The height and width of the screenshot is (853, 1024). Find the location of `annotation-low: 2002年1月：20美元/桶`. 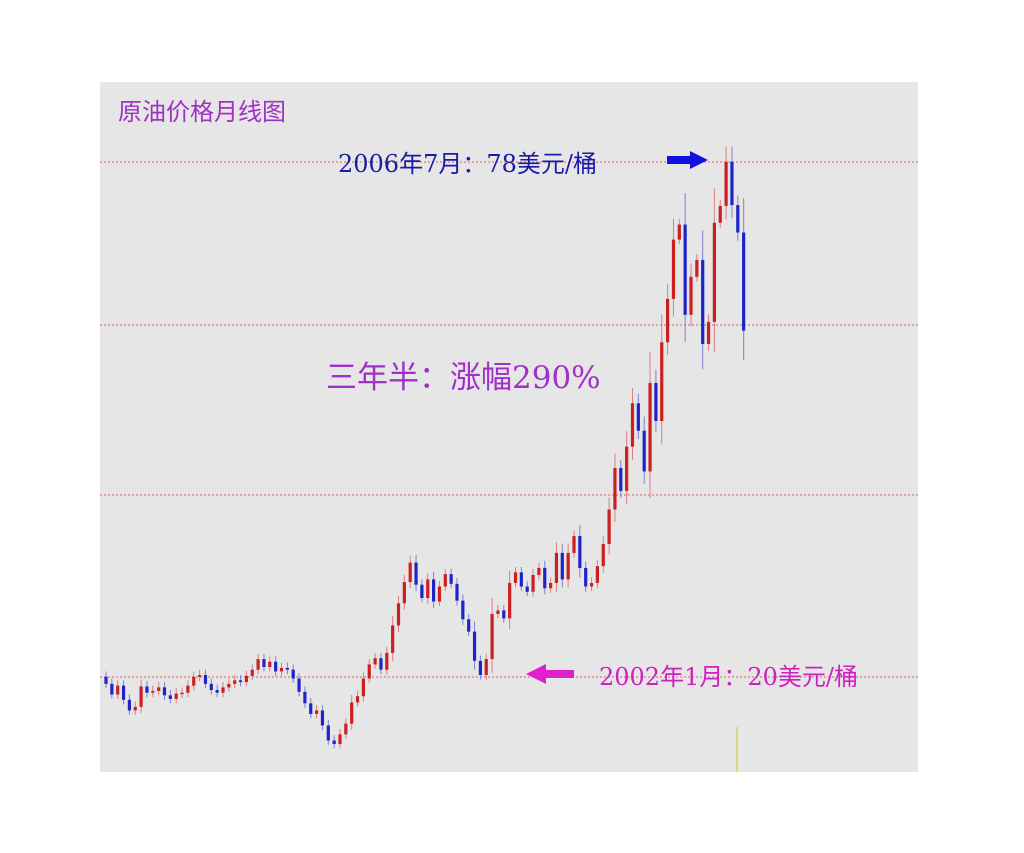

annotation-low: 2002年1月：20美元/桶 is located at coordinates (728, 677).